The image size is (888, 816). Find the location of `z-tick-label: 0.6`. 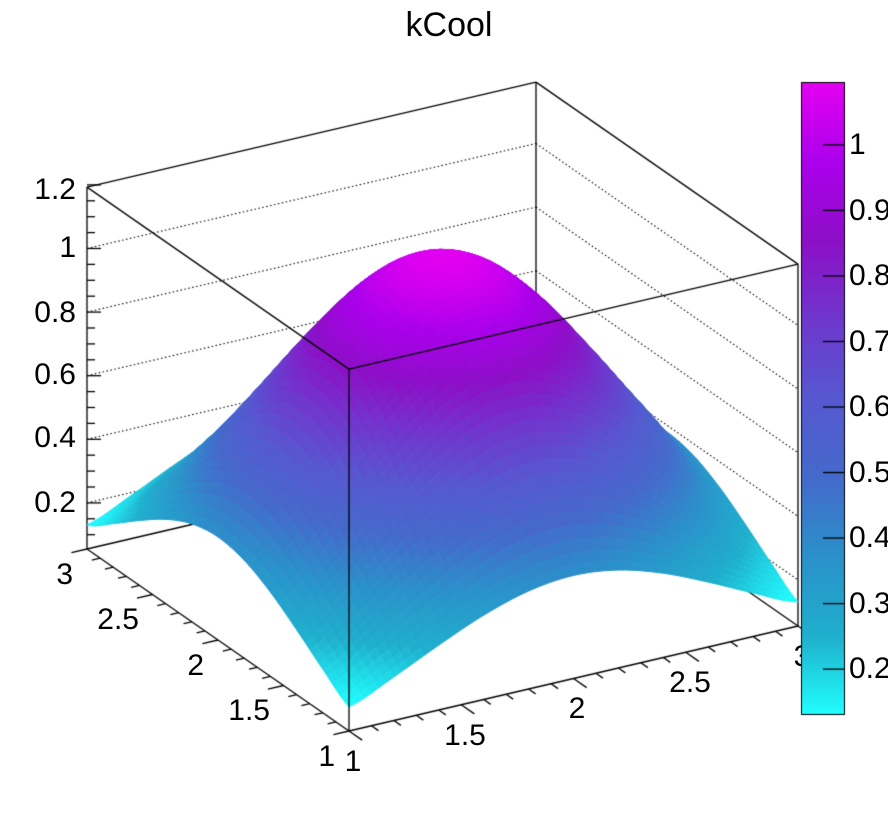

z-tick-label: 0.6 is located at coordinates (55, 374).